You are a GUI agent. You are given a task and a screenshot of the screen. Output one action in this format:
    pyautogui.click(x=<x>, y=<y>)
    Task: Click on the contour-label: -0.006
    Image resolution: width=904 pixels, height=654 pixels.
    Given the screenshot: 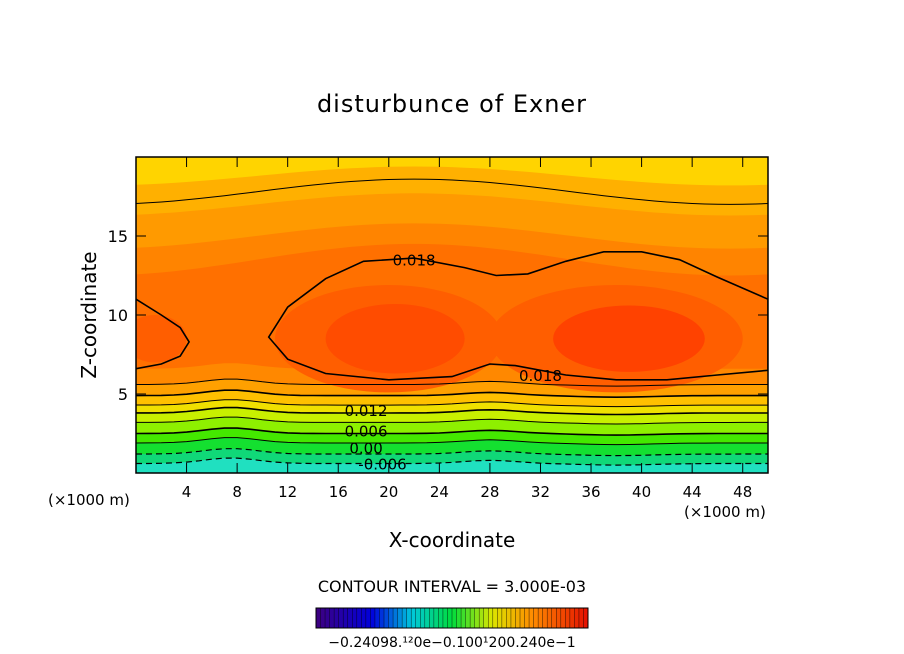 What is the action you would take?
    pyautogui.click(x=382, y=465)
    